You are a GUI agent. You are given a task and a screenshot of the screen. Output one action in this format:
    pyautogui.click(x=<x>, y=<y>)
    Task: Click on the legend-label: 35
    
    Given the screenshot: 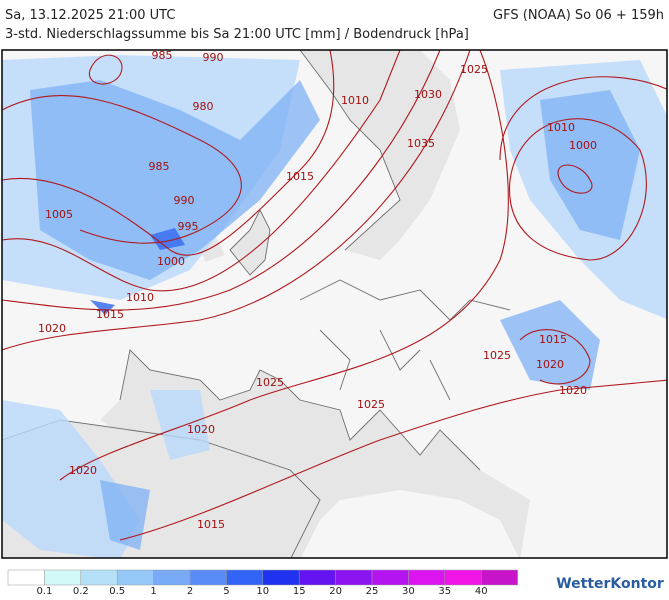 What is the action you would take?
    pyautogui.click(x=444, y=591)
    